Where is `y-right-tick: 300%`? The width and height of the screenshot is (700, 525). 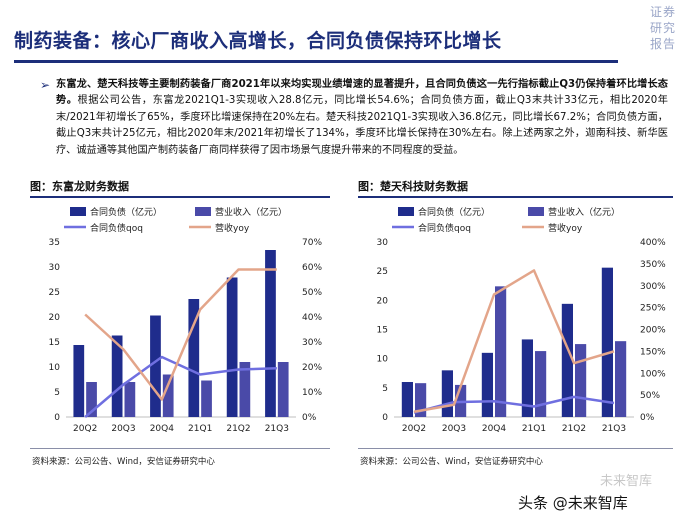
y-right-tick: 300% is located at coordinates (653, 287).